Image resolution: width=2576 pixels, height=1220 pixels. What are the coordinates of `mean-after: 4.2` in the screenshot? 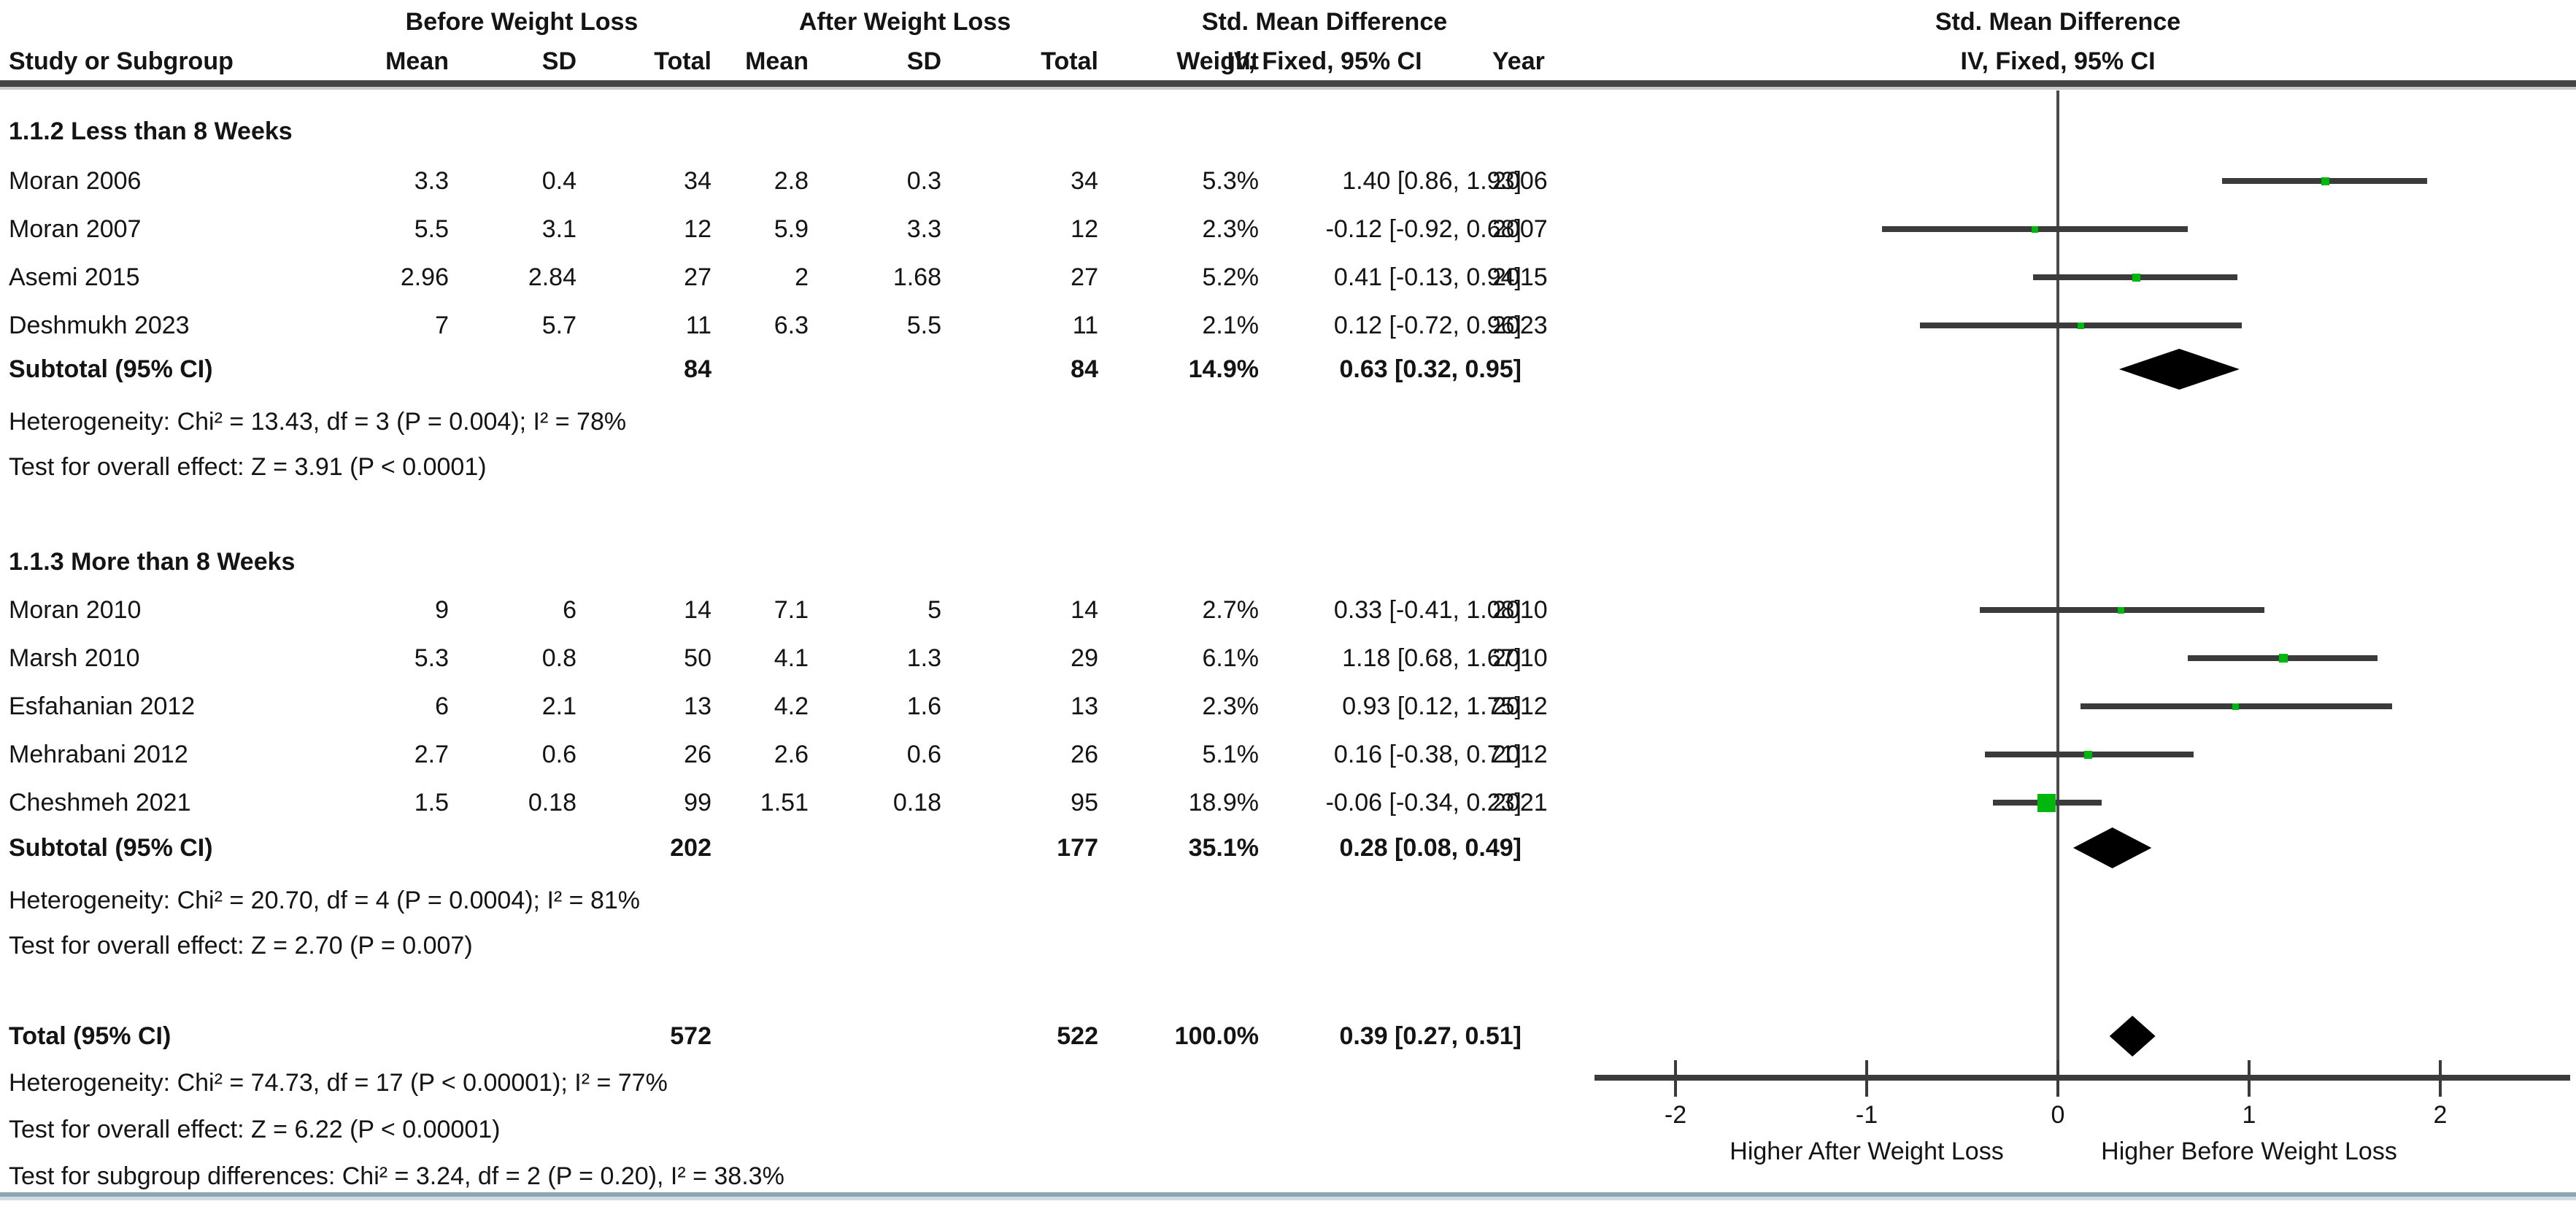 It's located at (791, 706).